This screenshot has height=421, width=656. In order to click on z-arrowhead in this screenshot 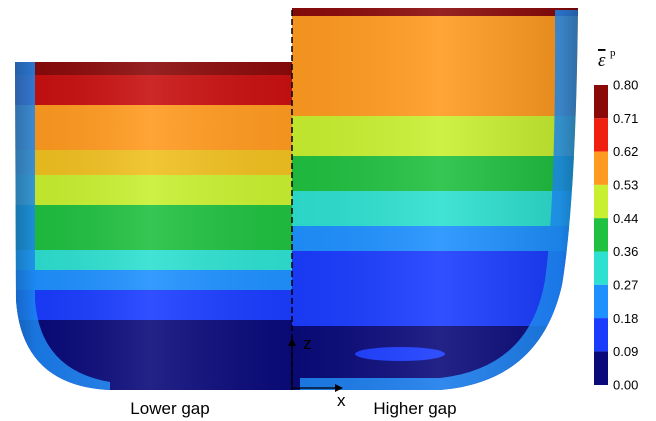, I will do `click(292, 342)`.